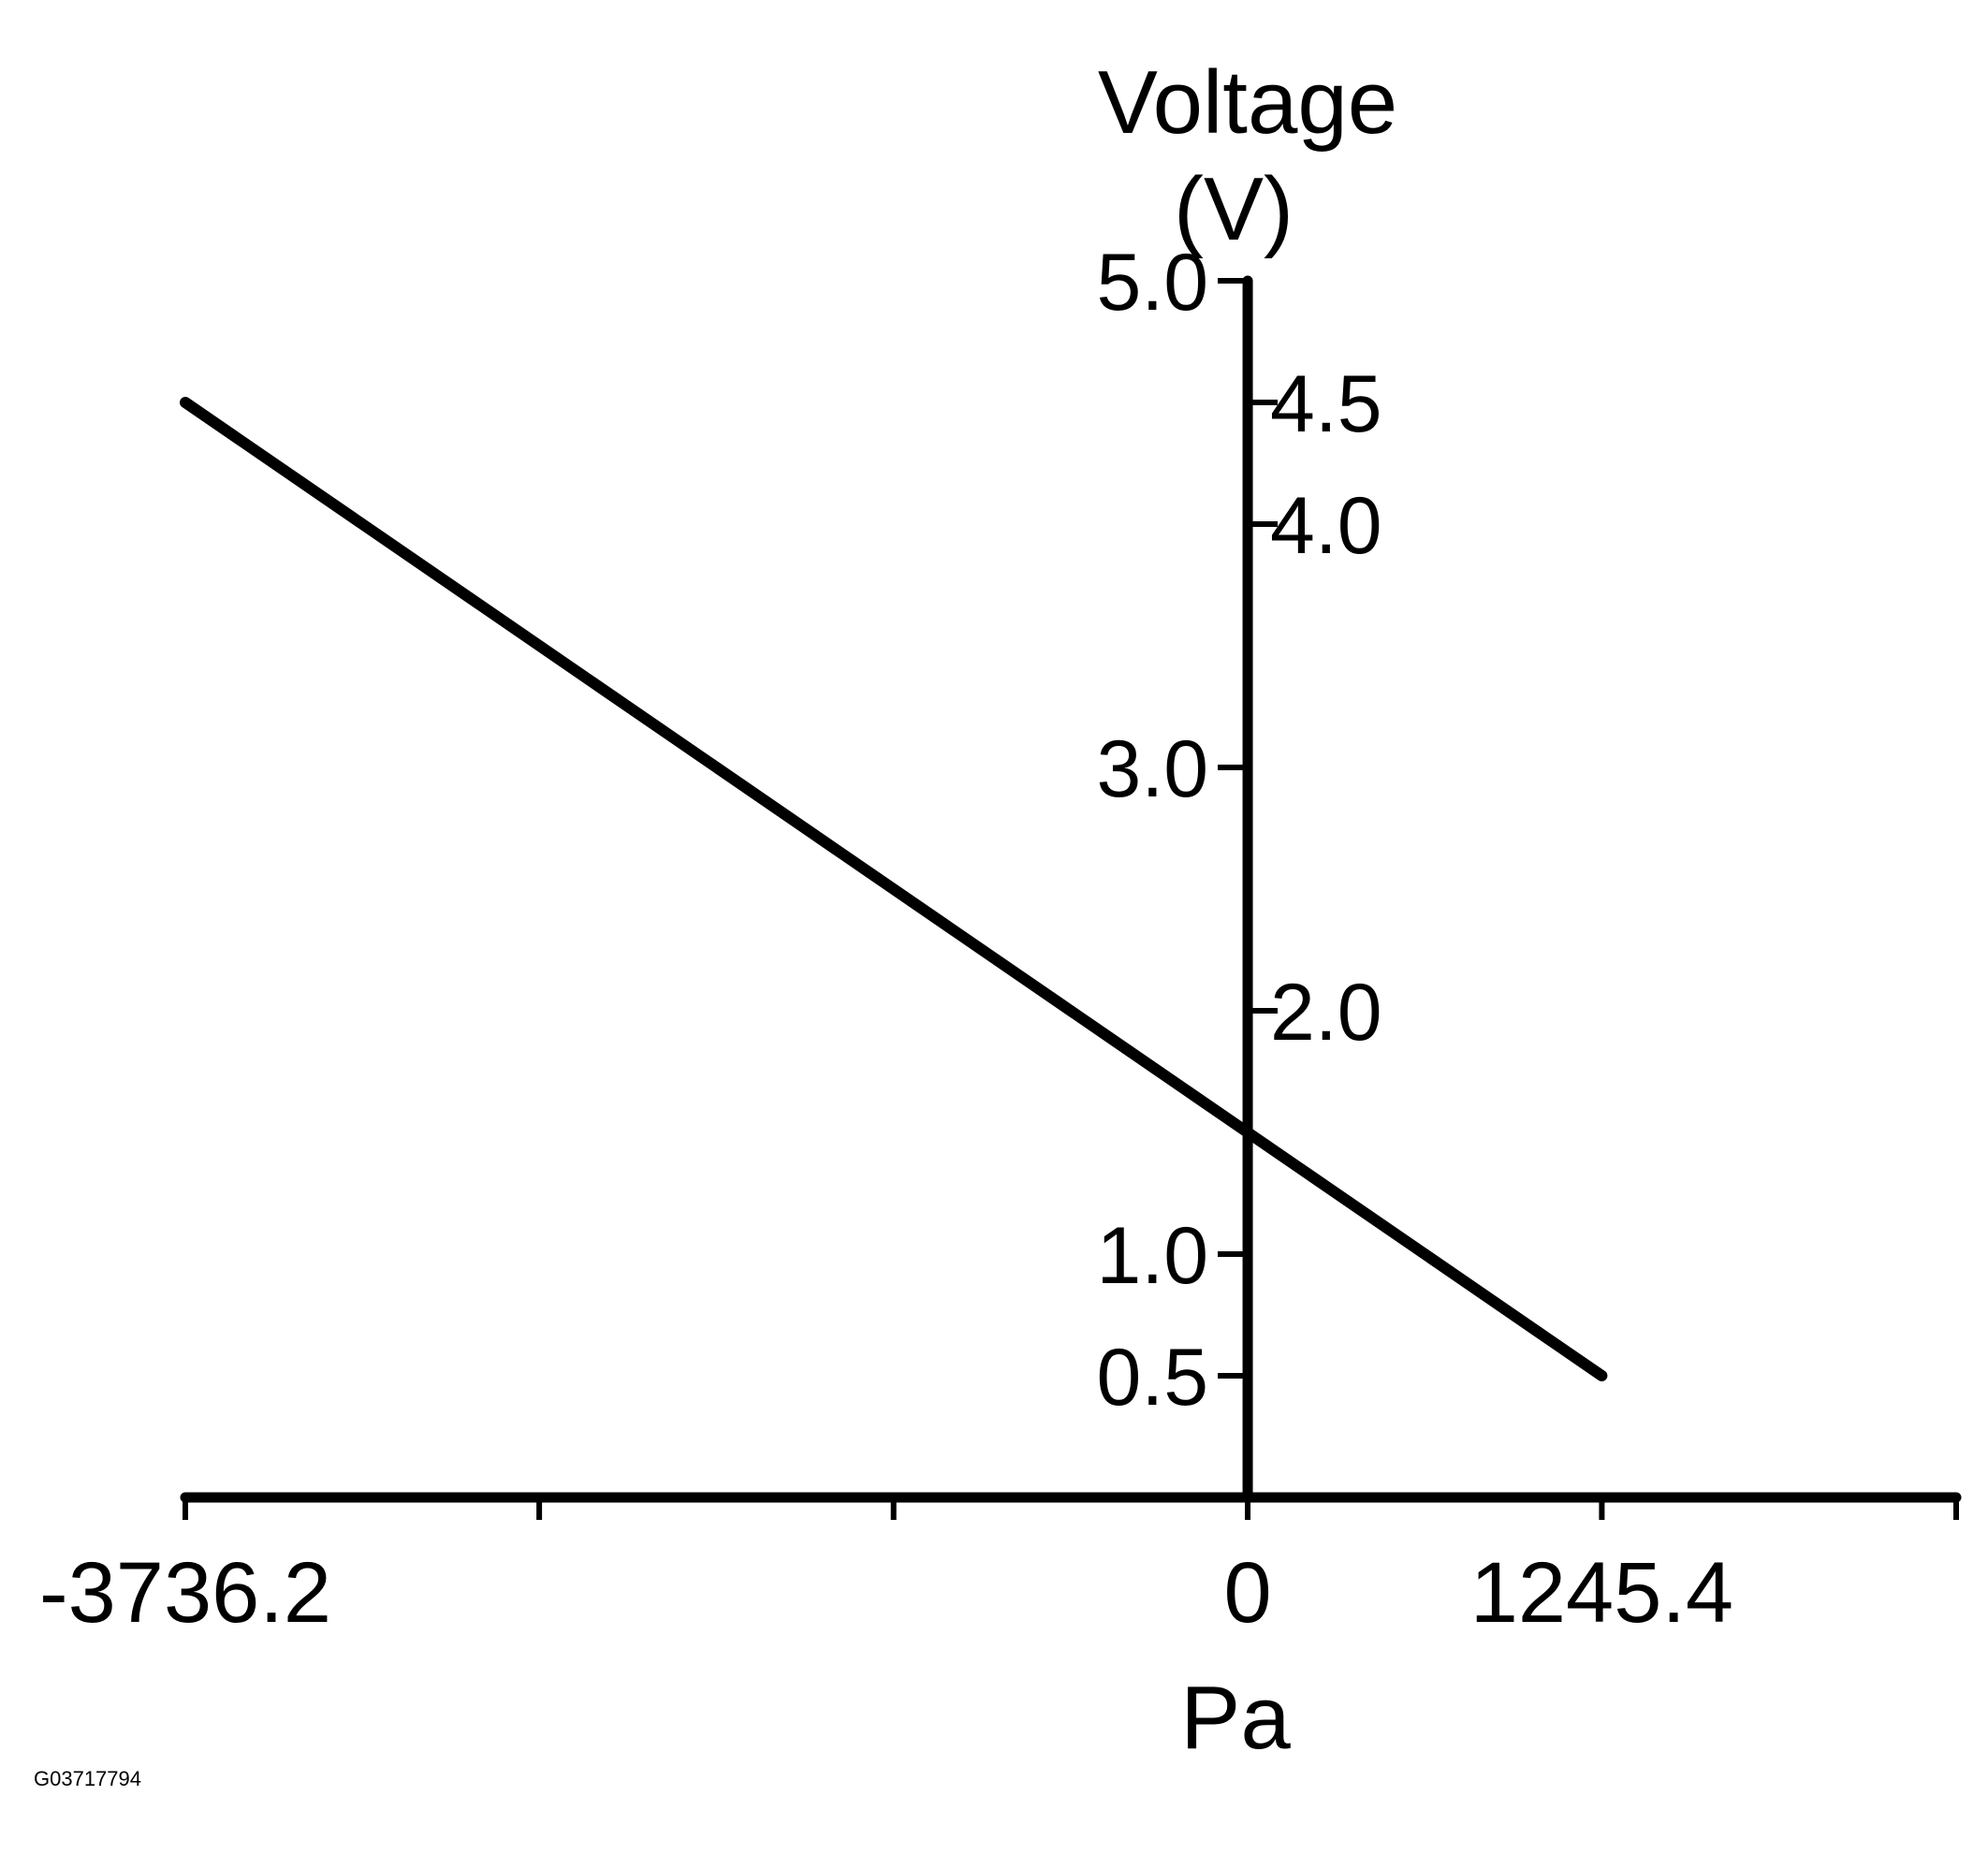 The image size is (1988, 1854). Describe the element at coordinates (1601, 1593) in the screenshot. I see `x-tick-label-2: 1245.4` at that location.